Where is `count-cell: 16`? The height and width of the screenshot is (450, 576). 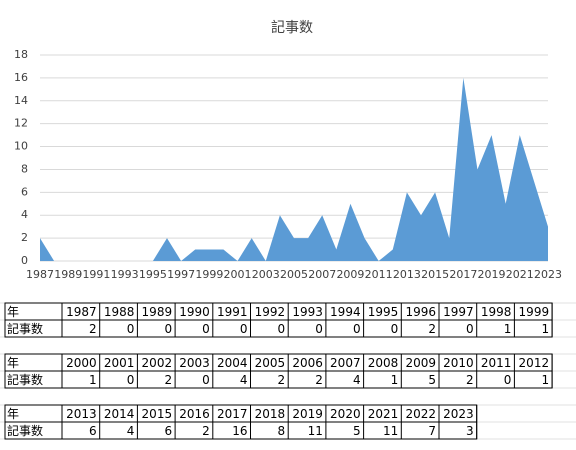 count-cell: 16 is located at coordinates (239, 431).